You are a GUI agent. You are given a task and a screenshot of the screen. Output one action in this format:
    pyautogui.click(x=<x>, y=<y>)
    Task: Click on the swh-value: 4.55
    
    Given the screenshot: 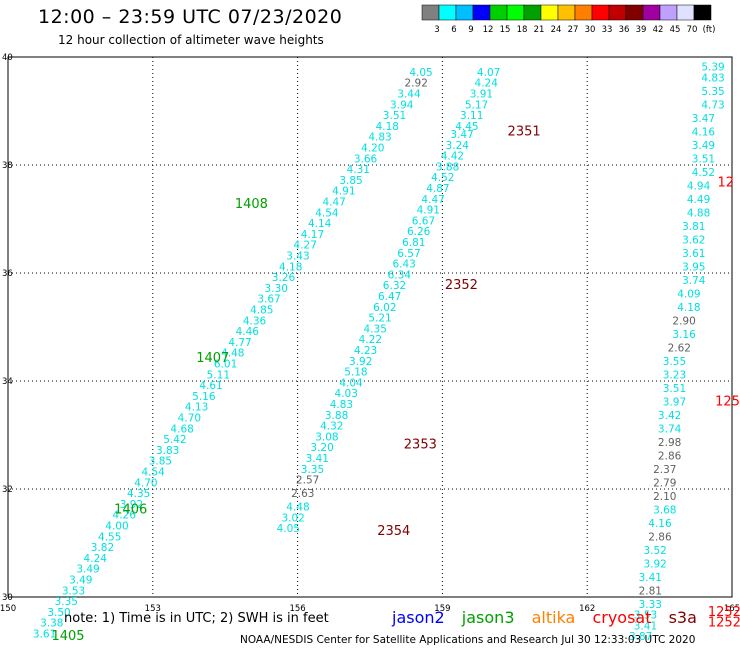 What is the action you would take?
    pyautogui.click(x=109, y=537)
    